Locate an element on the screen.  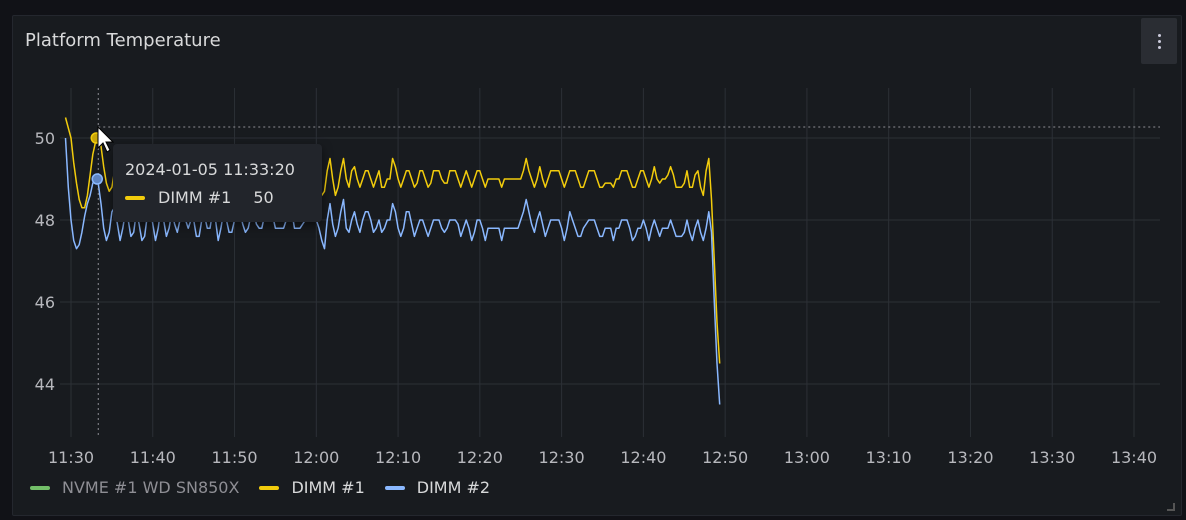
tooltip-series-swatch is located at coordinates (135, 197).